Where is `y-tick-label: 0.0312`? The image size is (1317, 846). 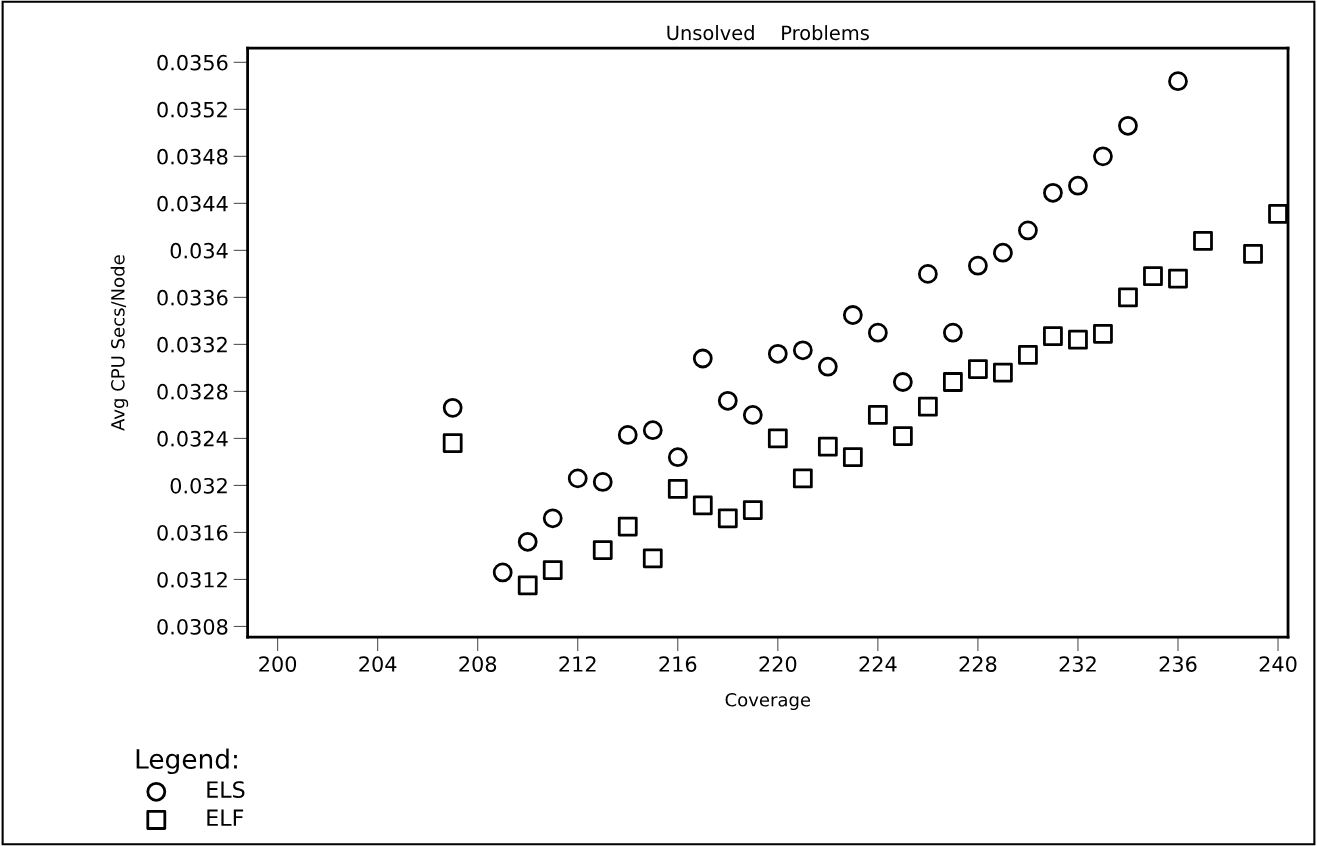
y-tick-label: 0.0312 is located at coordinates (192, 579).